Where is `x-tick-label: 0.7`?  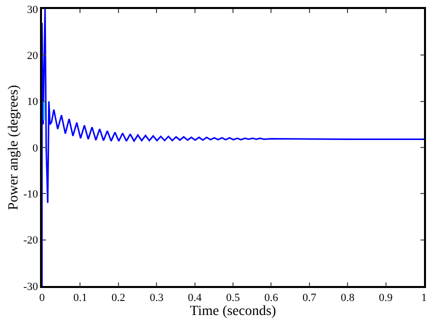 x-tick-label: 0.7 is located at coordinates (309, 298).